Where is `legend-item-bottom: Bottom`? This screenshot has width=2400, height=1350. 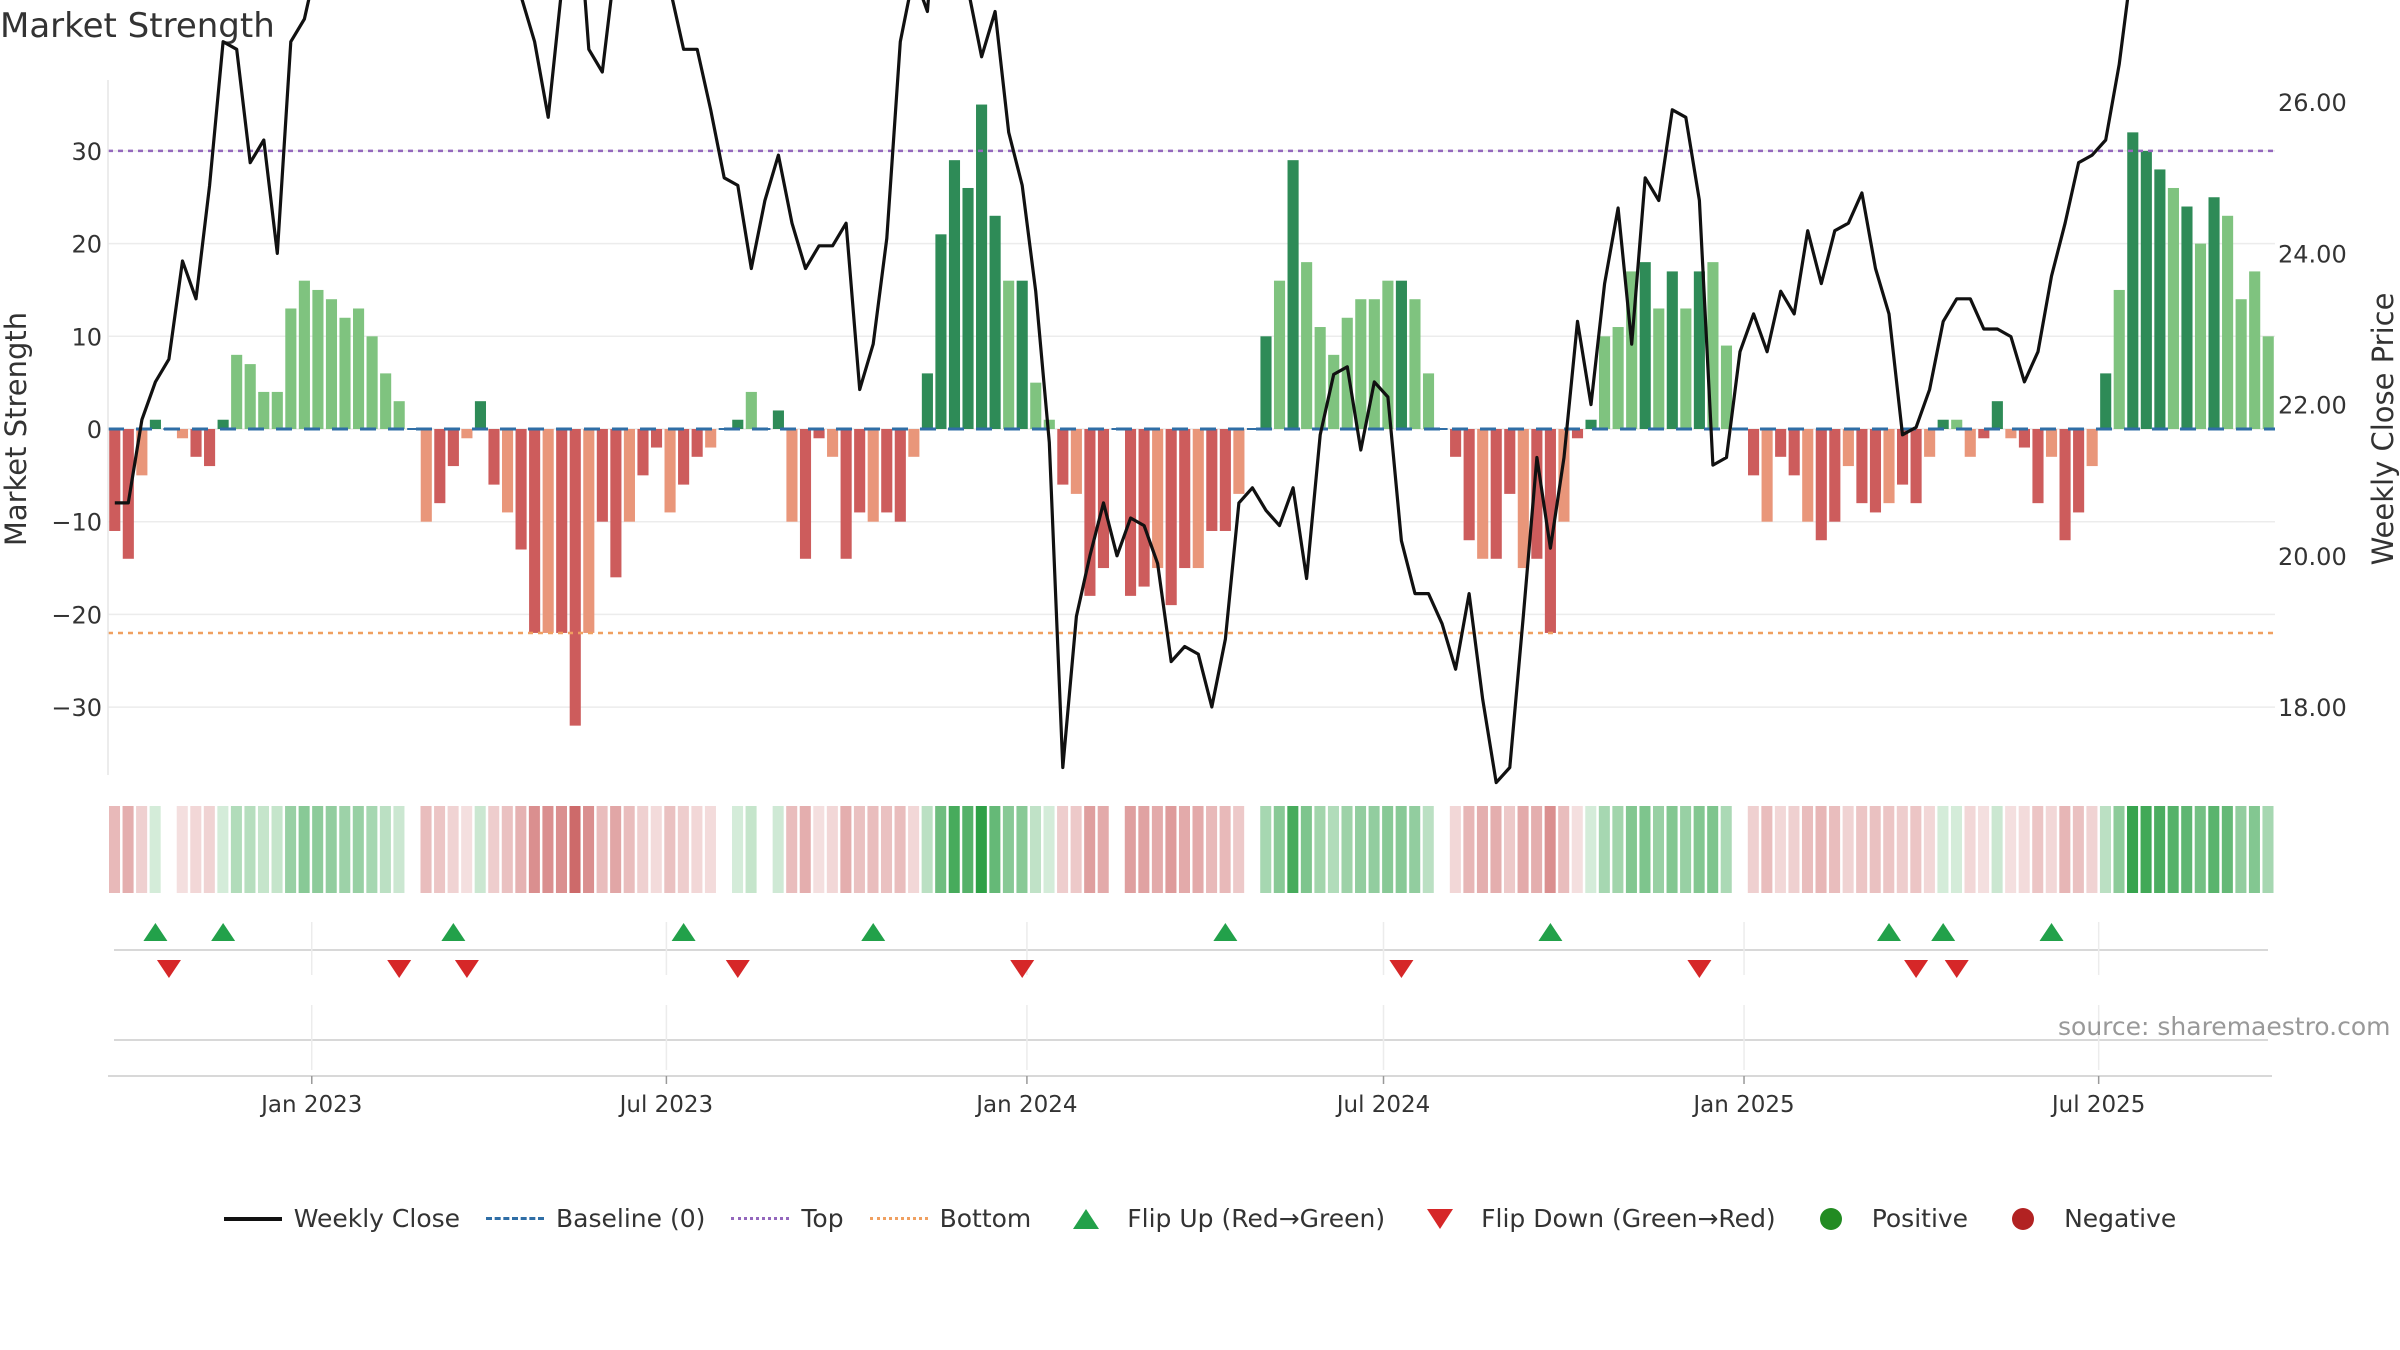
legend-item-bottom: Bottom is located at coordinates (950, 1218).